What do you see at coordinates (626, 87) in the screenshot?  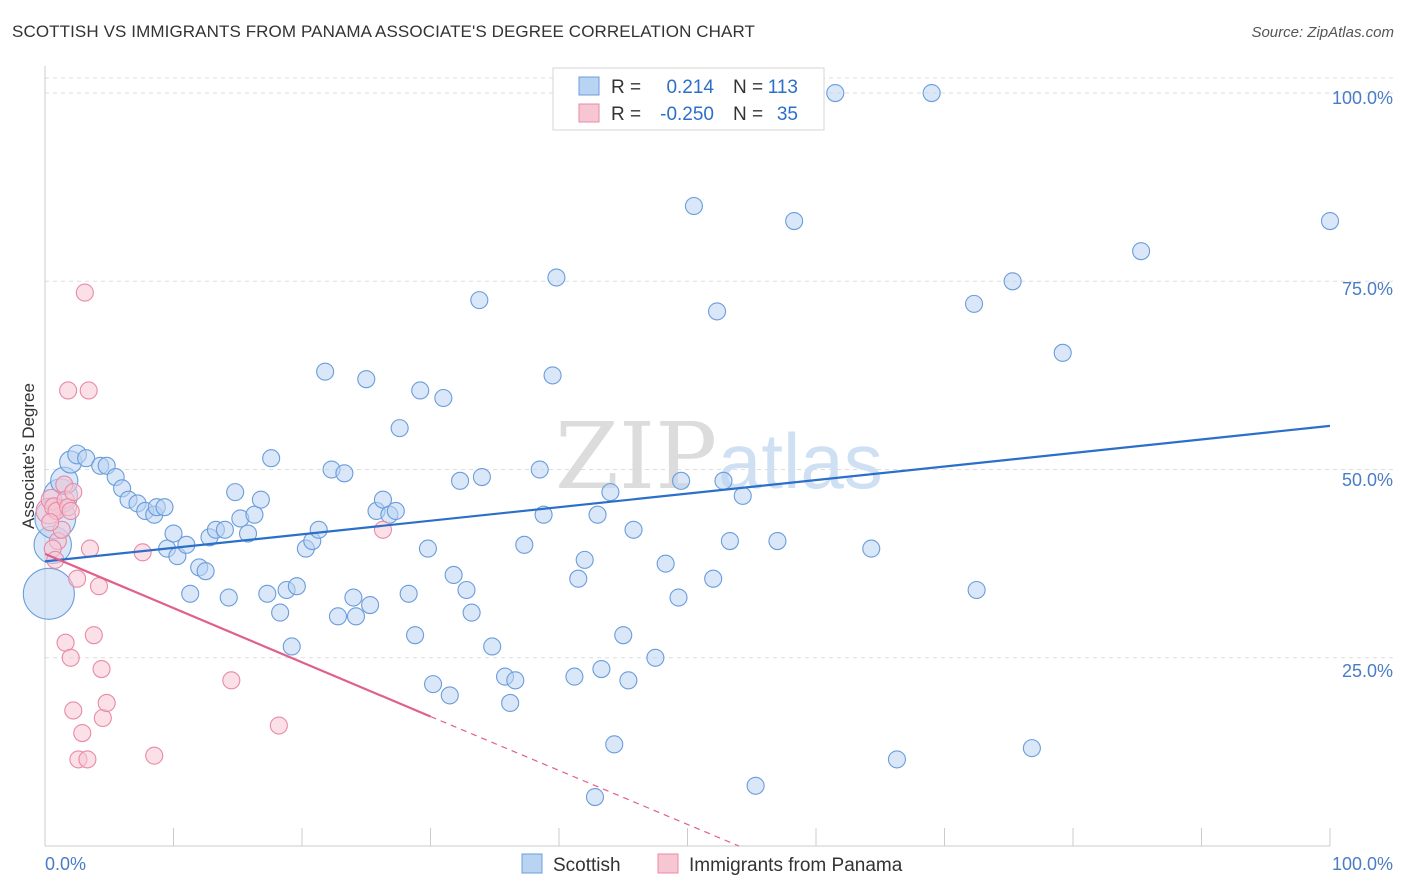 I see `legend-r-label: R =` at bounding box center [626, 87].